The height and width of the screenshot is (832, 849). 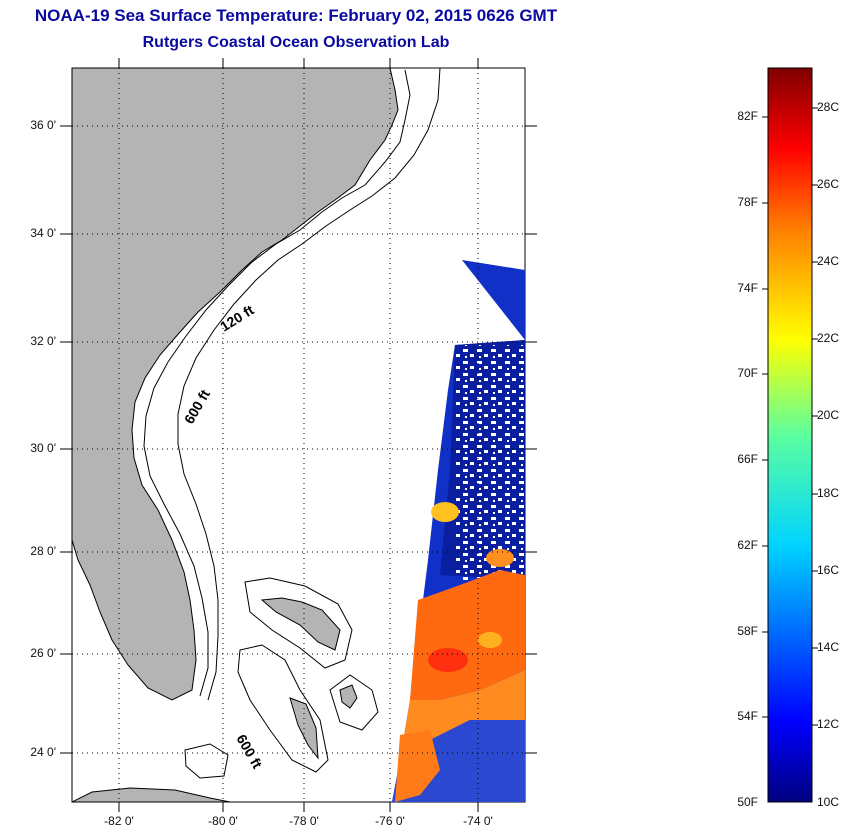 I want to click on colorbar-label-f: 82F, so click(x=747, y=116).